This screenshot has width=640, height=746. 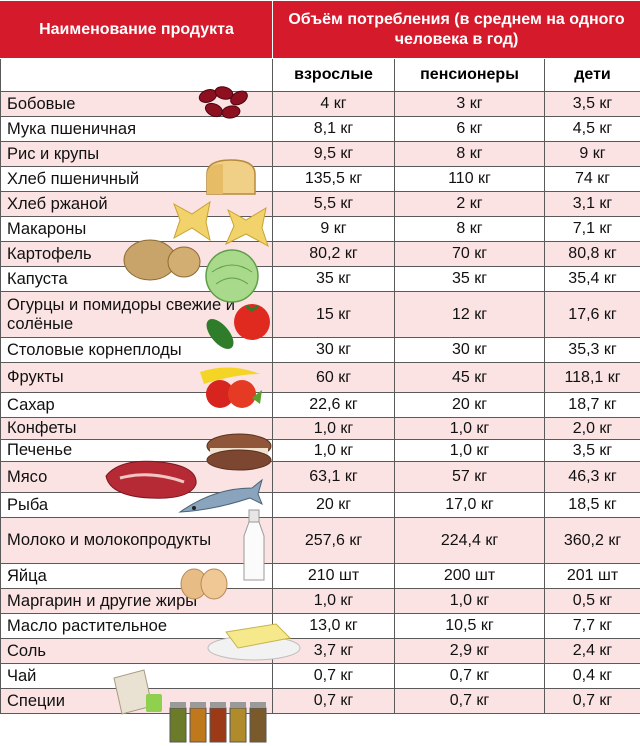 What do you see at coordinates (591, 651) in the screenshot?
I see `children-value: 2,4 кг` at bounding box center [591, 651].